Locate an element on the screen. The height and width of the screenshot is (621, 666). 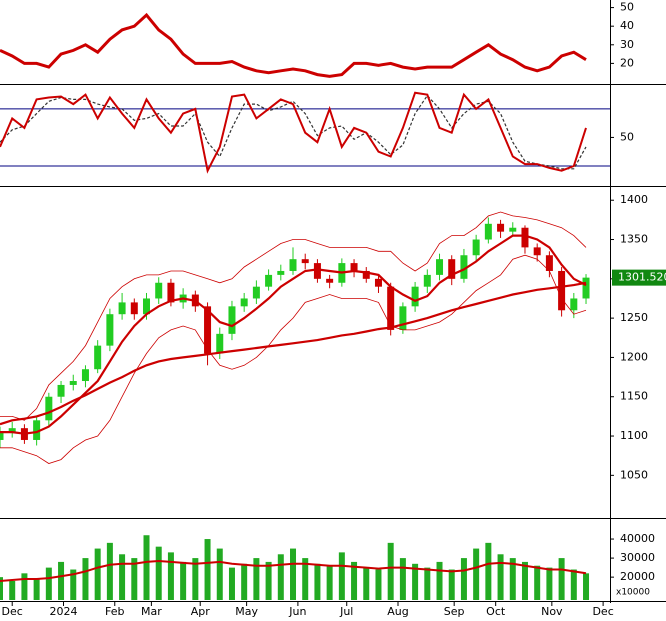
x-tick-label: Dec is located at coordinates (12, 611).